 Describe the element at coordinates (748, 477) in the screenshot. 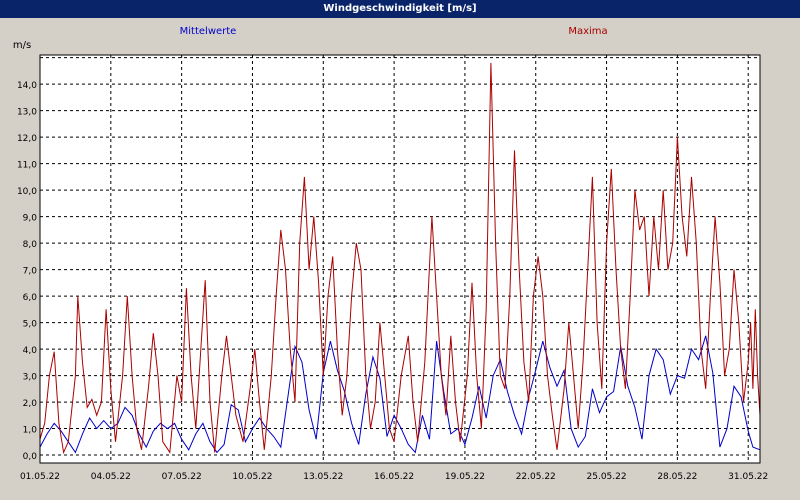

I see `x-tick-label: 31.05.22` at that location.